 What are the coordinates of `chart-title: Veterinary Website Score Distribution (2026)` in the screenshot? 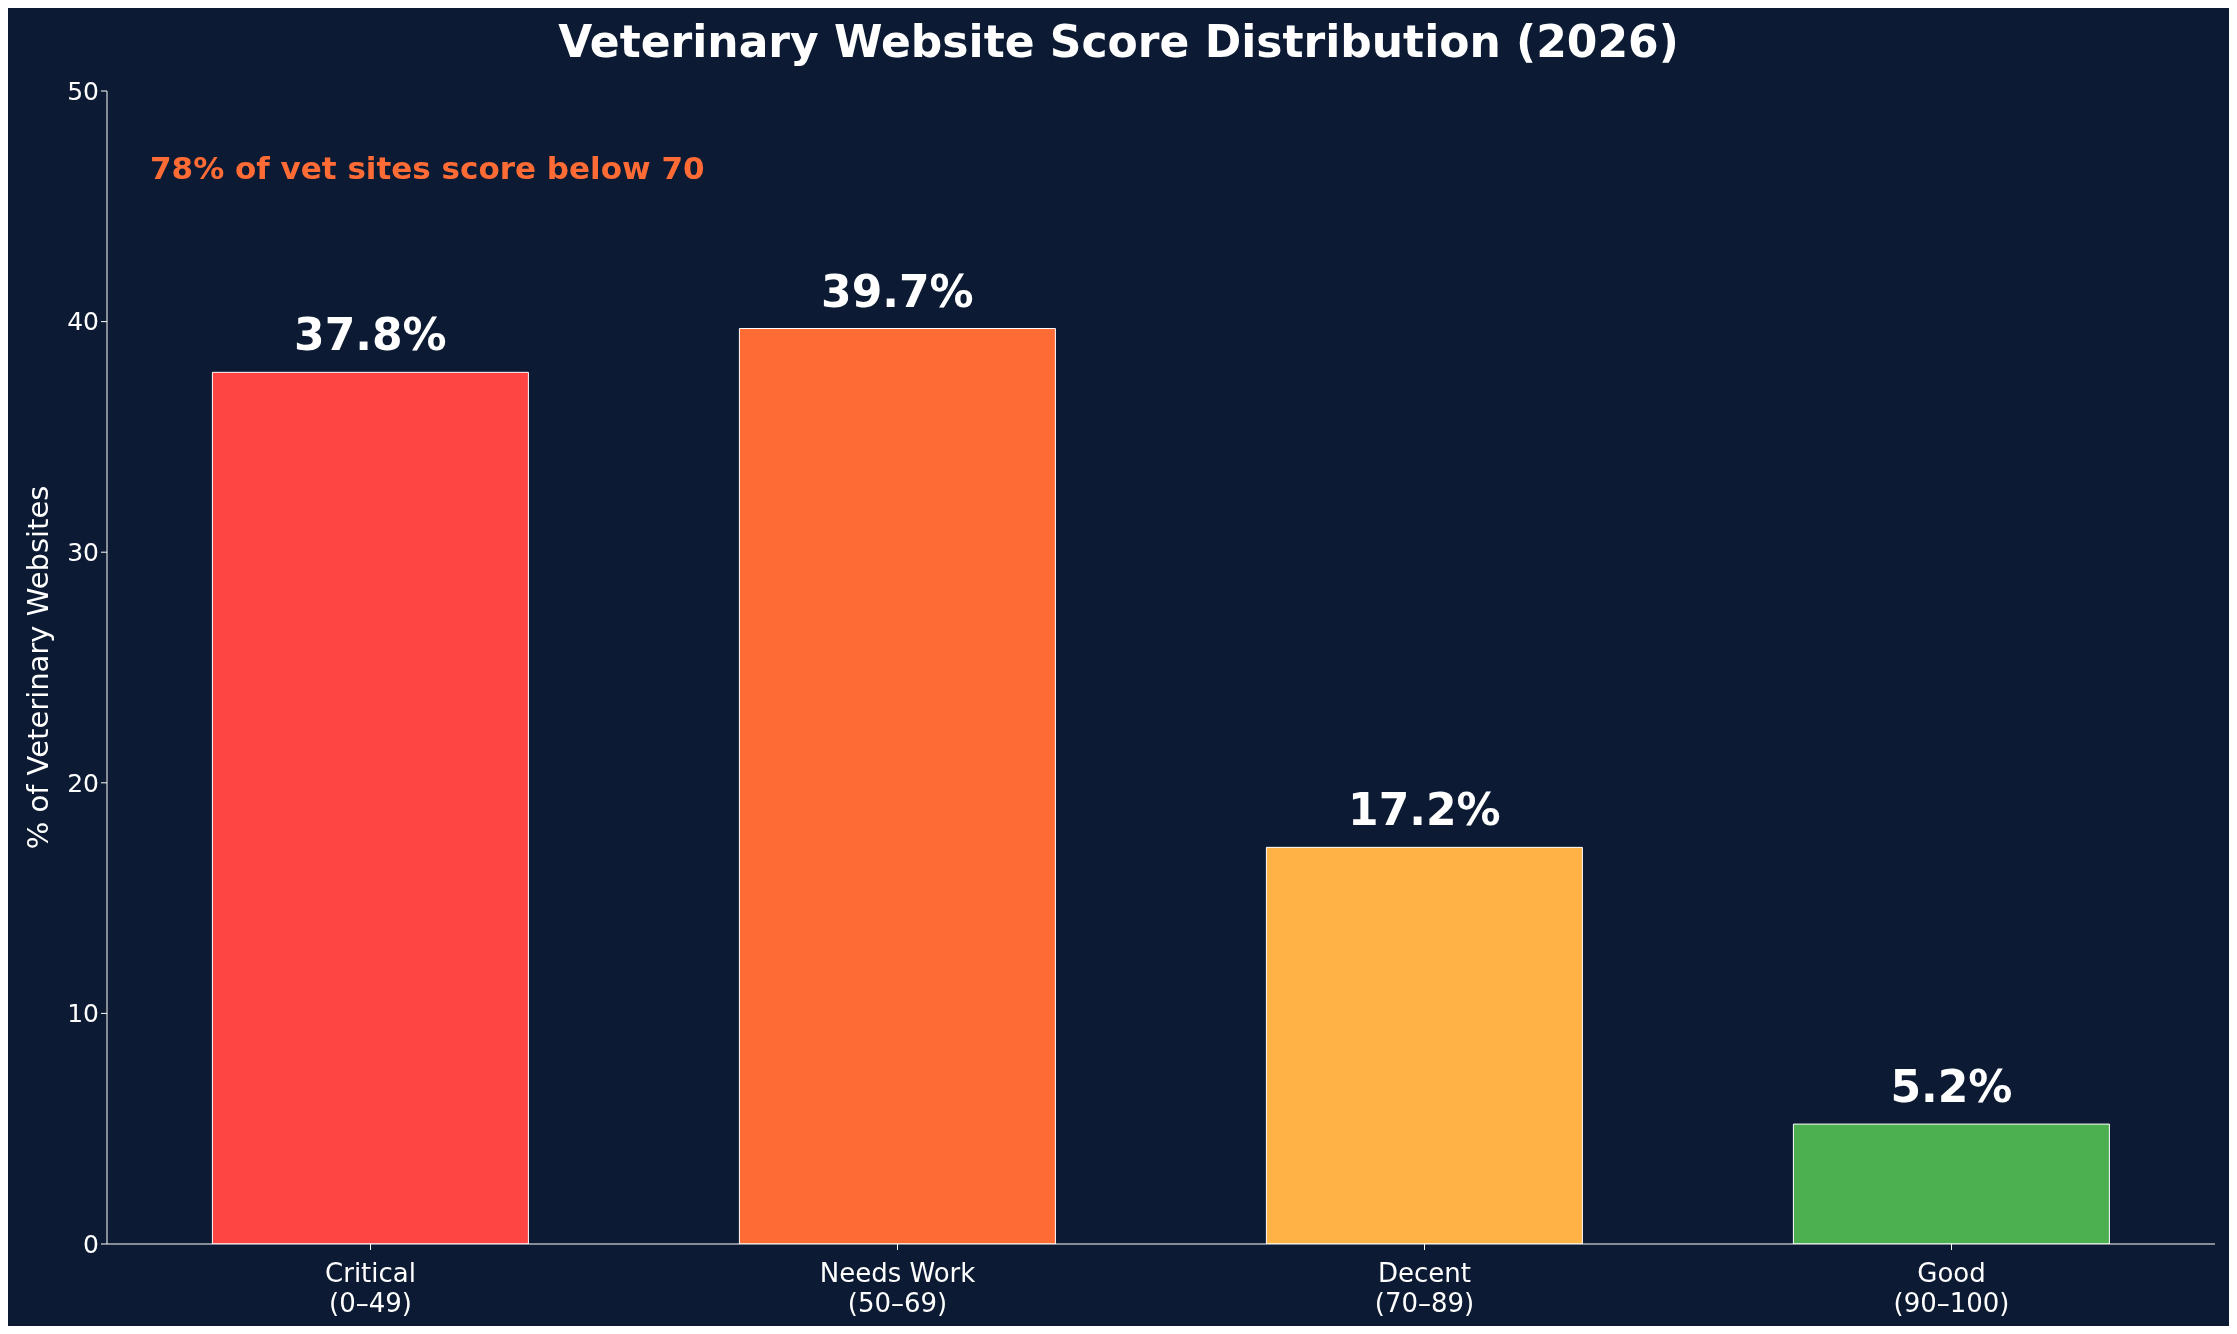 It's located at (1118, 41).